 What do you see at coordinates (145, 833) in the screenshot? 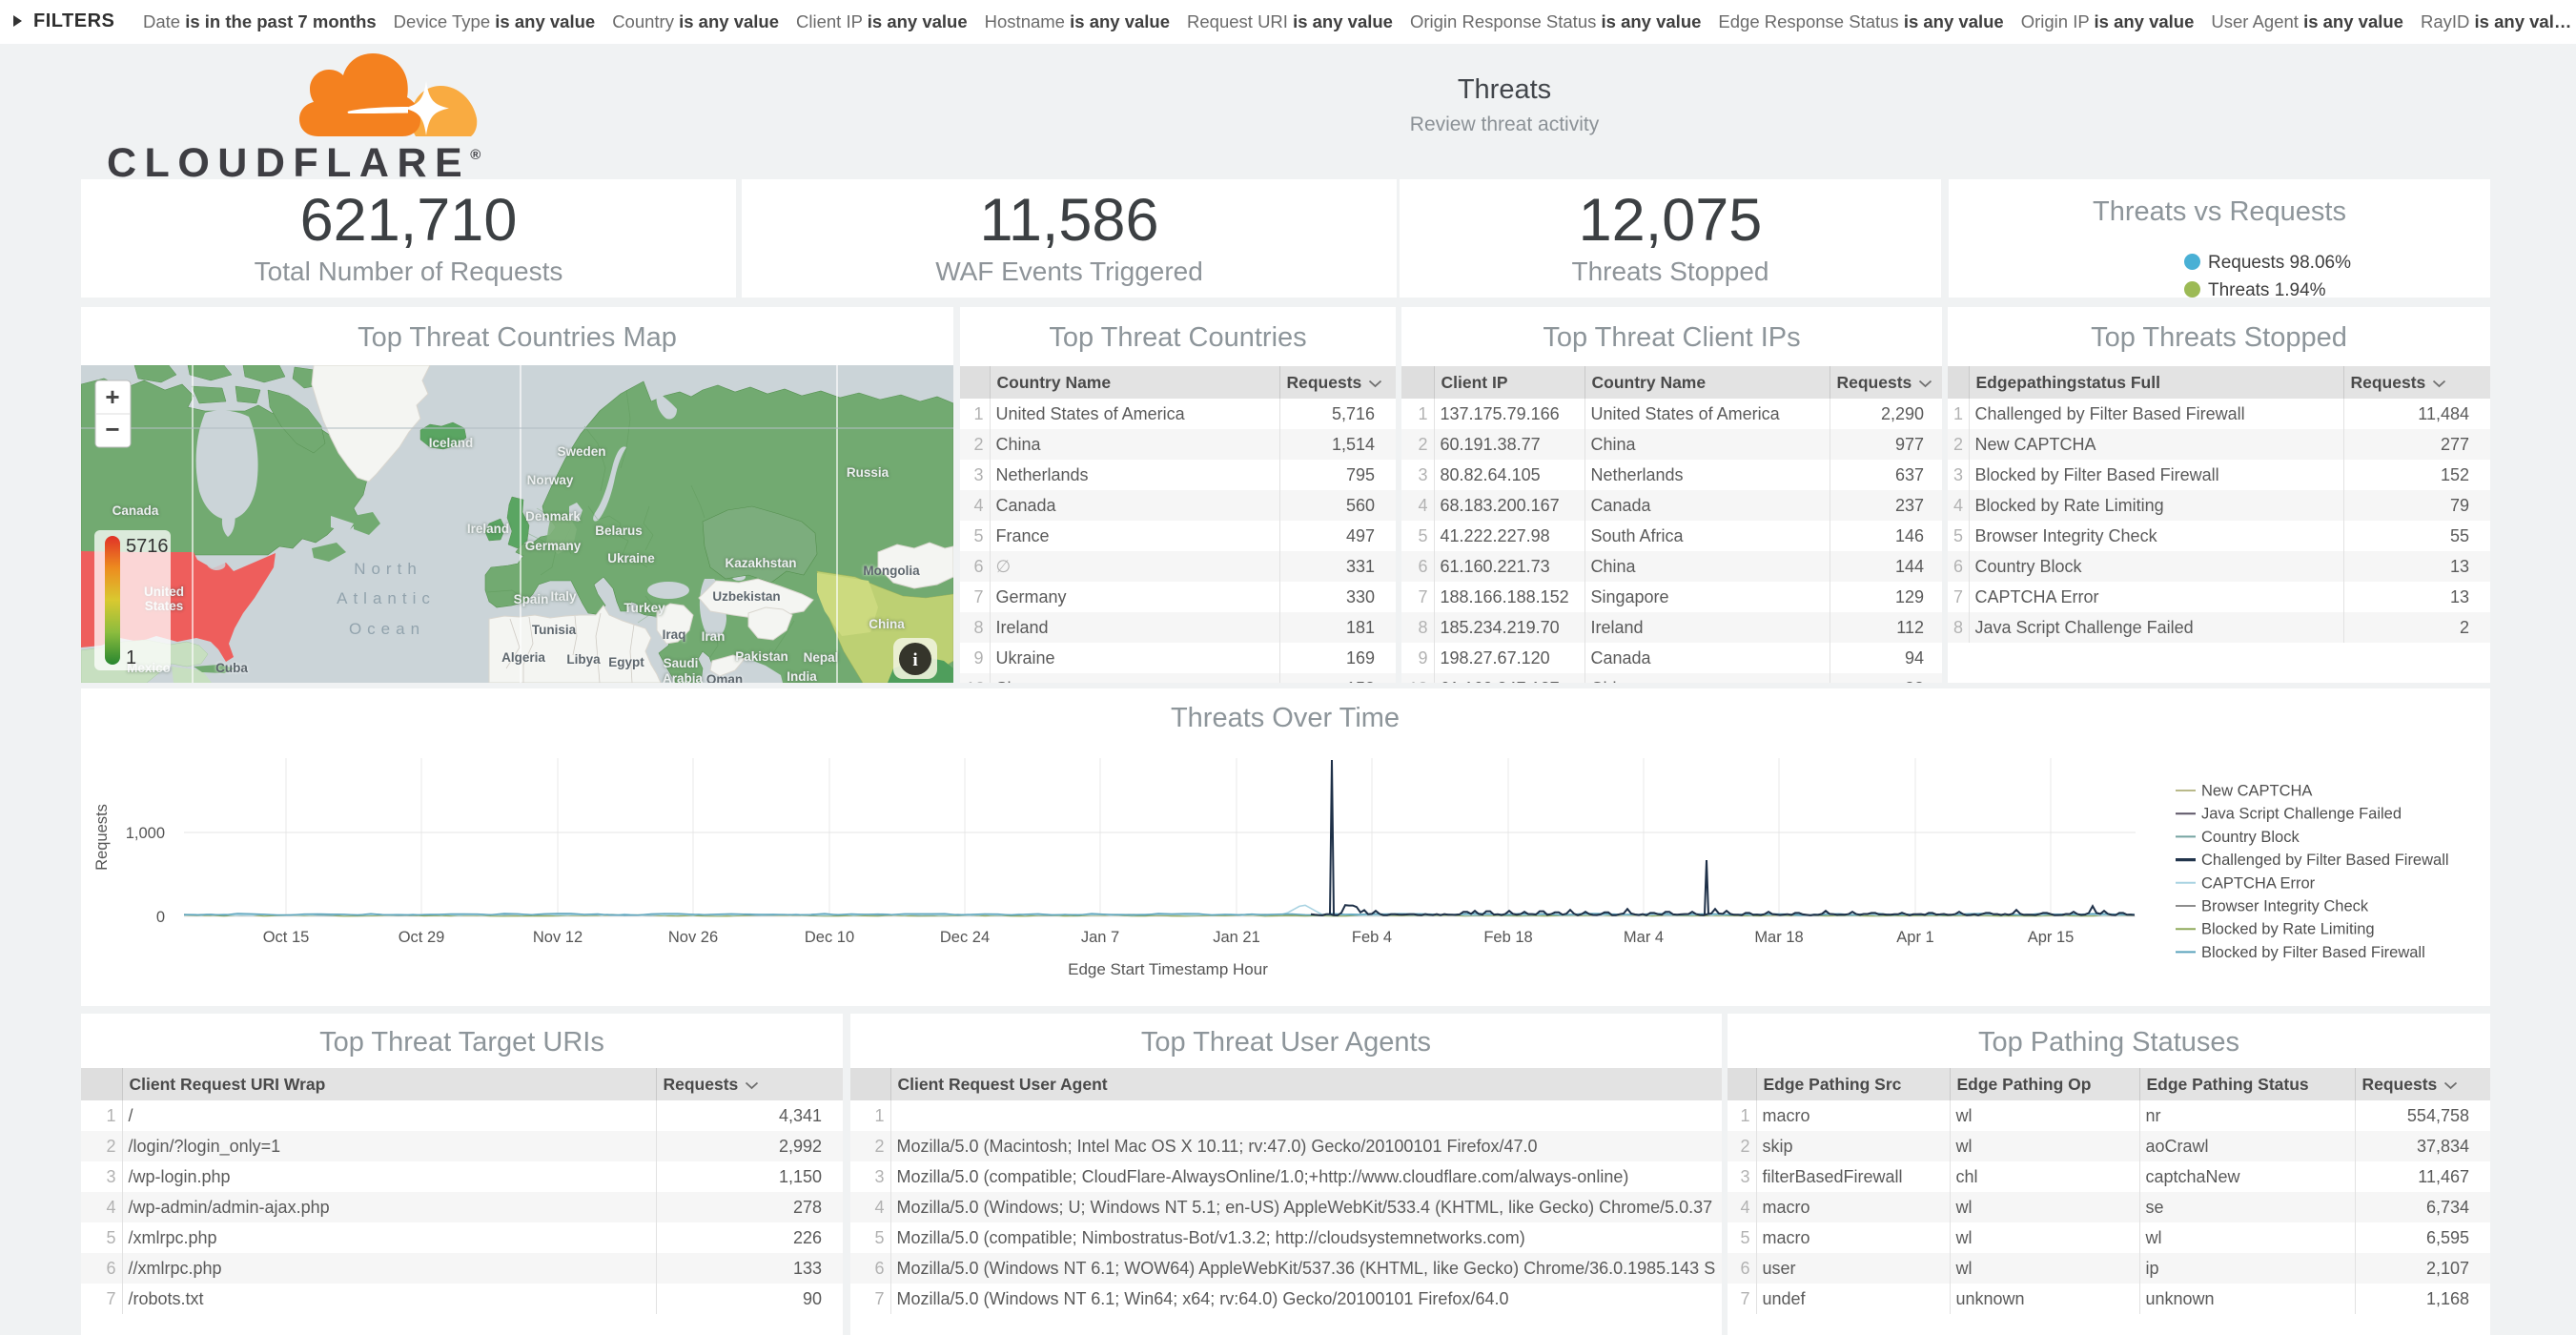
I see `svg-text: 1,000` at bounding box center [145, 833].